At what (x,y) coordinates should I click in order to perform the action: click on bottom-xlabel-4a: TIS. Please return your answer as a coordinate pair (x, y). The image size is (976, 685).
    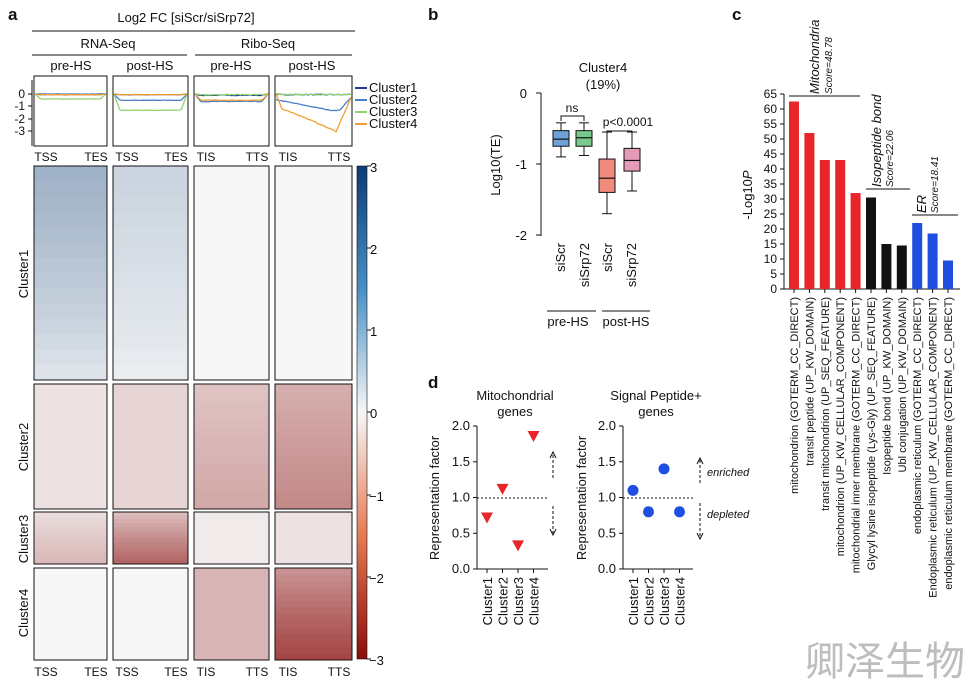
    Looking at the image, I should click on (288, 672).